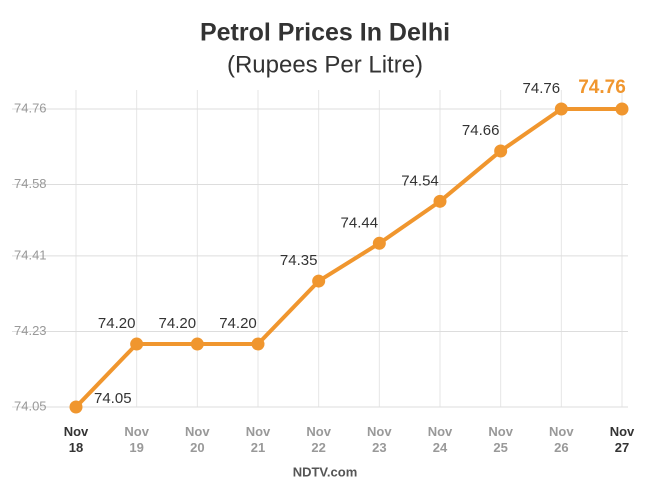 This screenshot has width=650, height=490. Describe the element at coordinates (30, 330) in the screenshot. I see `y-tick-label: 74.23` at that location.